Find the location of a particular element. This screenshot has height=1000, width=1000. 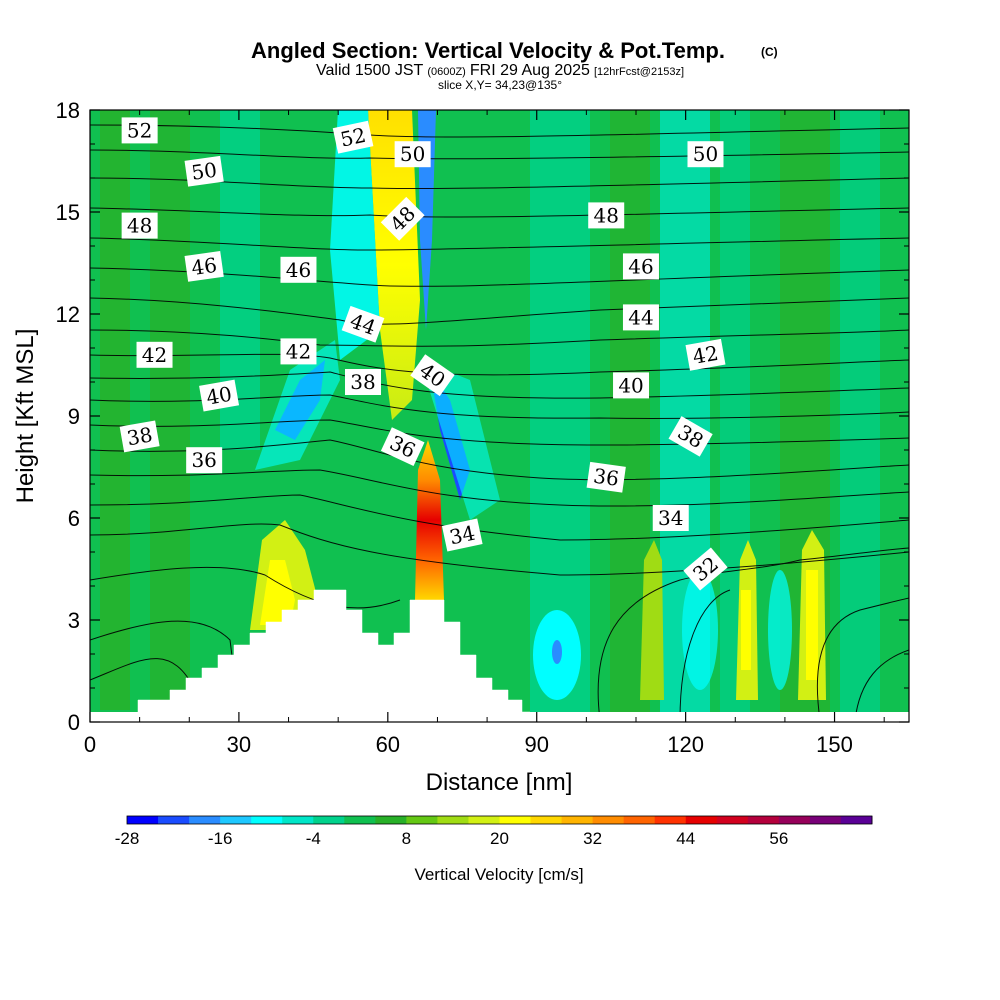

x-tick-label: 60 is located at coordinates (388, 744).